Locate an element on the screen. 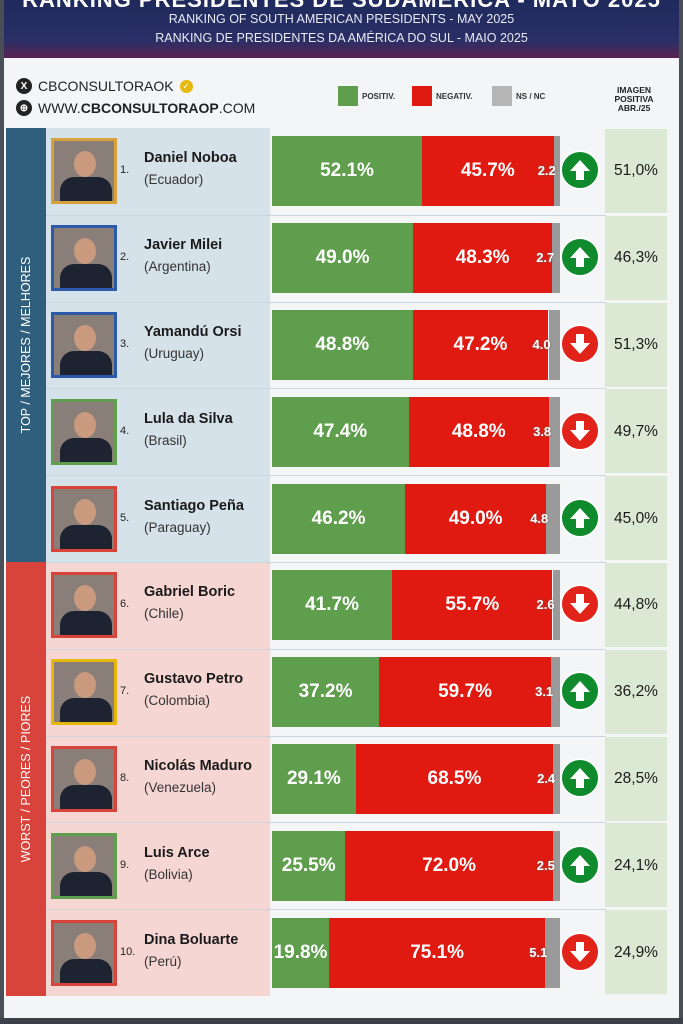 This screenshot has height=1024, width=683. bar-positive-label: 37.2% is located at coordinates (325, 691).